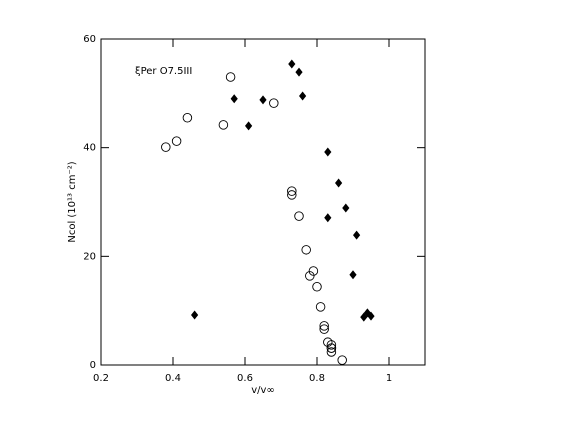 The image size is (564, 436). I want to click on annotation: ξPer O7.5III, so click(163, 71).